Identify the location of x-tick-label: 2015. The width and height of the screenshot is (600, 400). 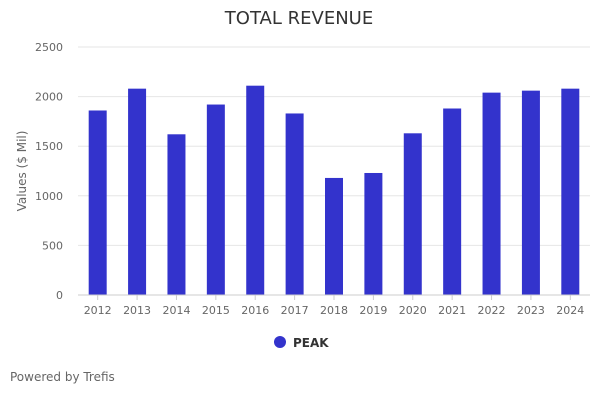
(216, 310).